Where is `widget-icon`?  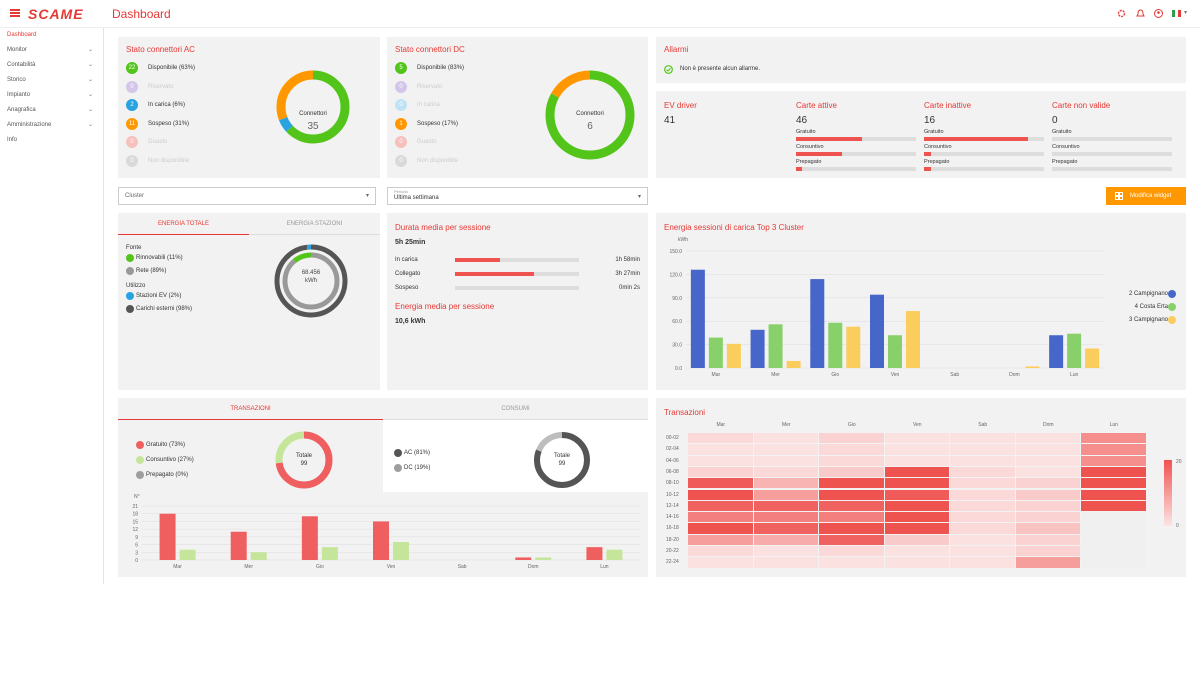
widget-icon is located at coordinates (1119, 196).